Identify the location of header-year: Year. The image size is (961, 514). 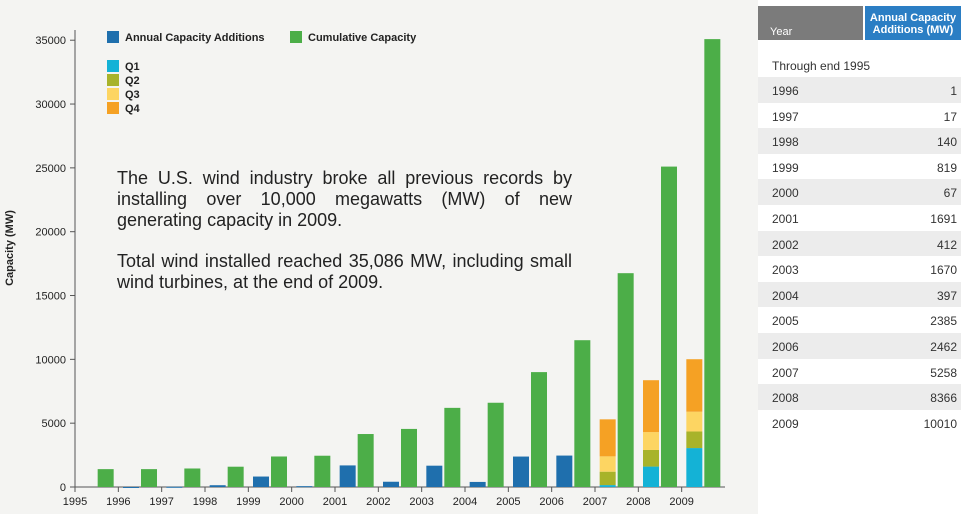
(810, 23).